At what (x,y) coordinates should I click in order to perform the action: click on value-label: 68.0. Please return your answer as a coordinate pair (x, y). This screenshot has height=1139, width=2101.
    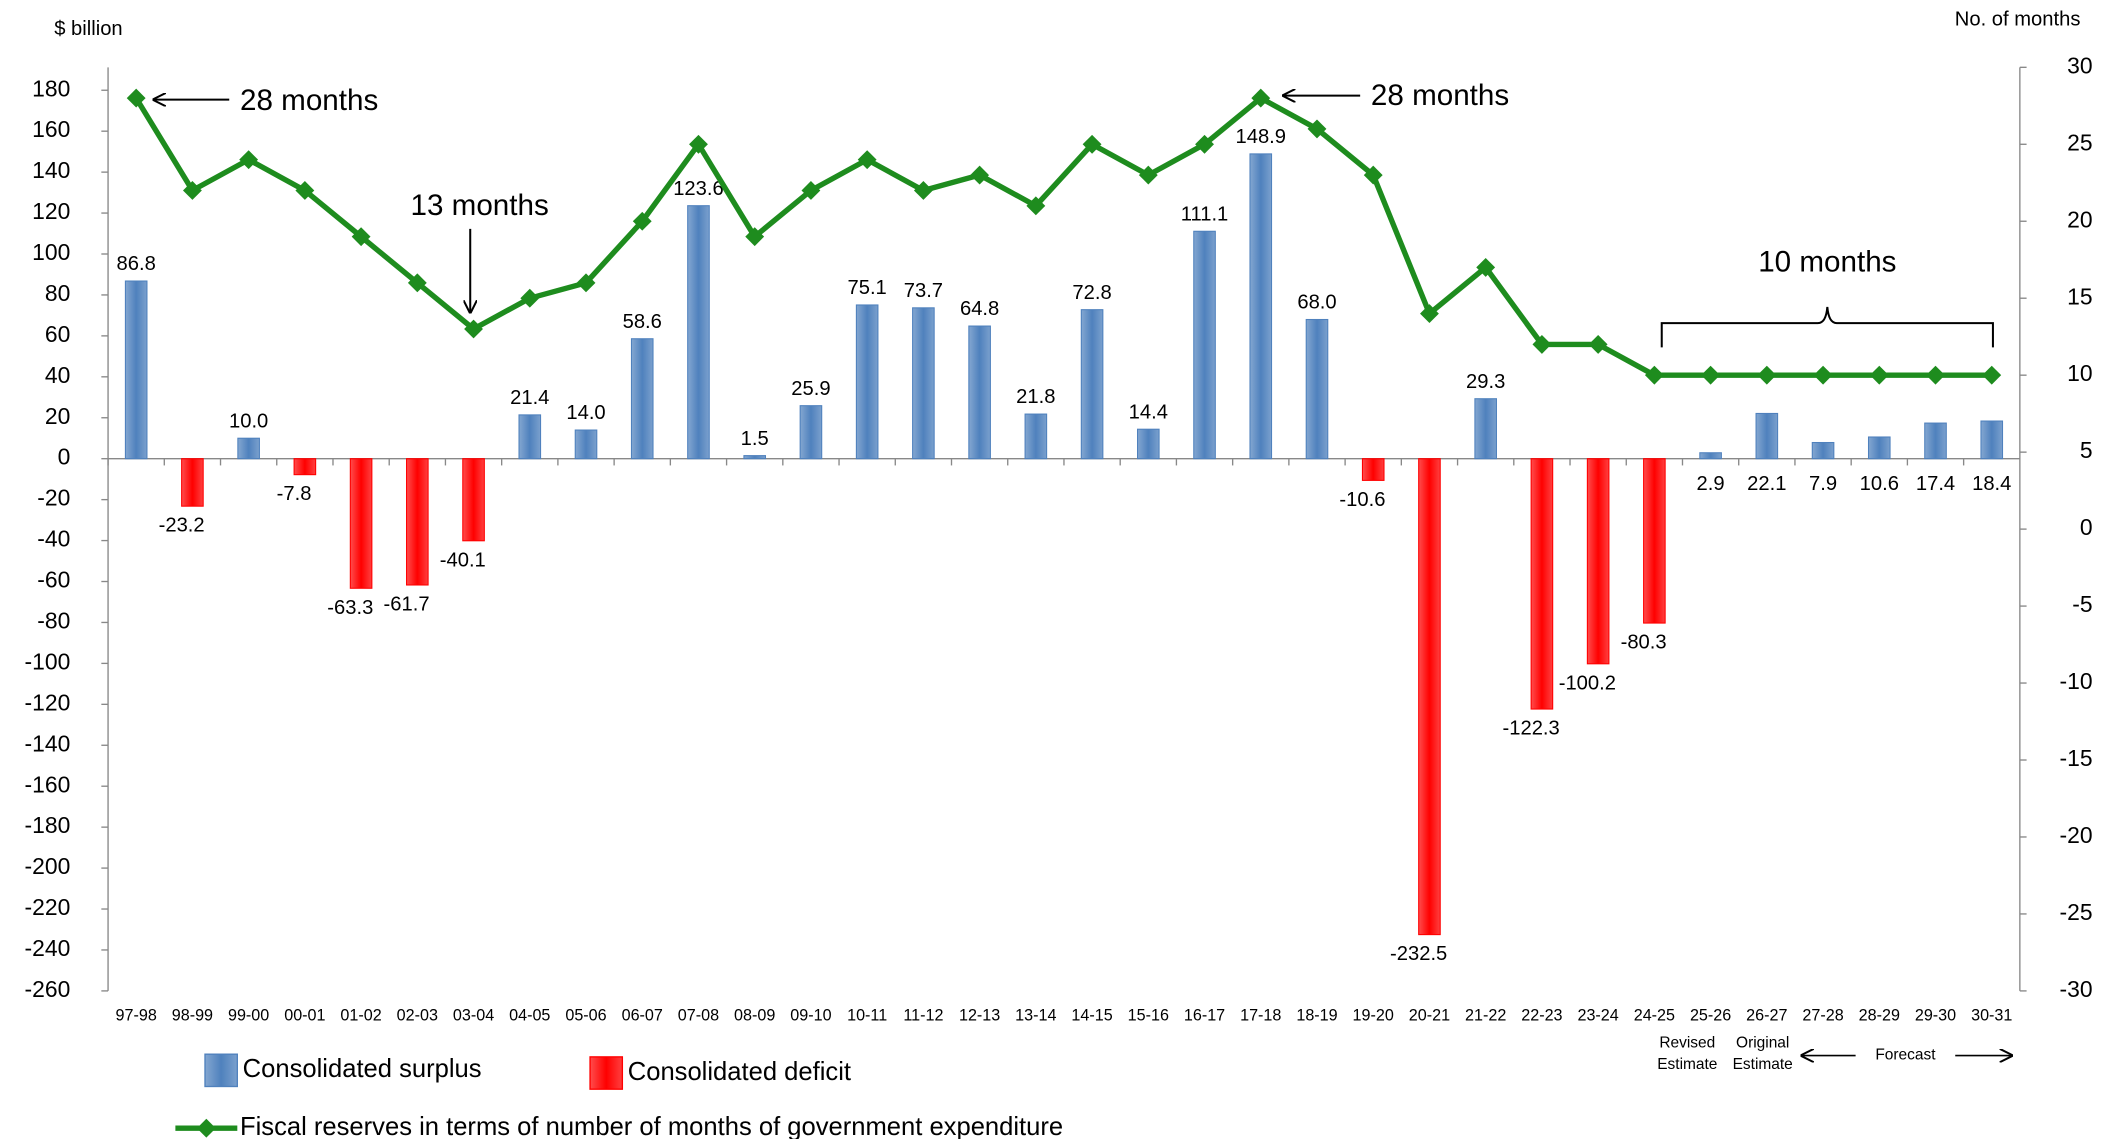
    Looking at the image, I should click on (1316, 303).